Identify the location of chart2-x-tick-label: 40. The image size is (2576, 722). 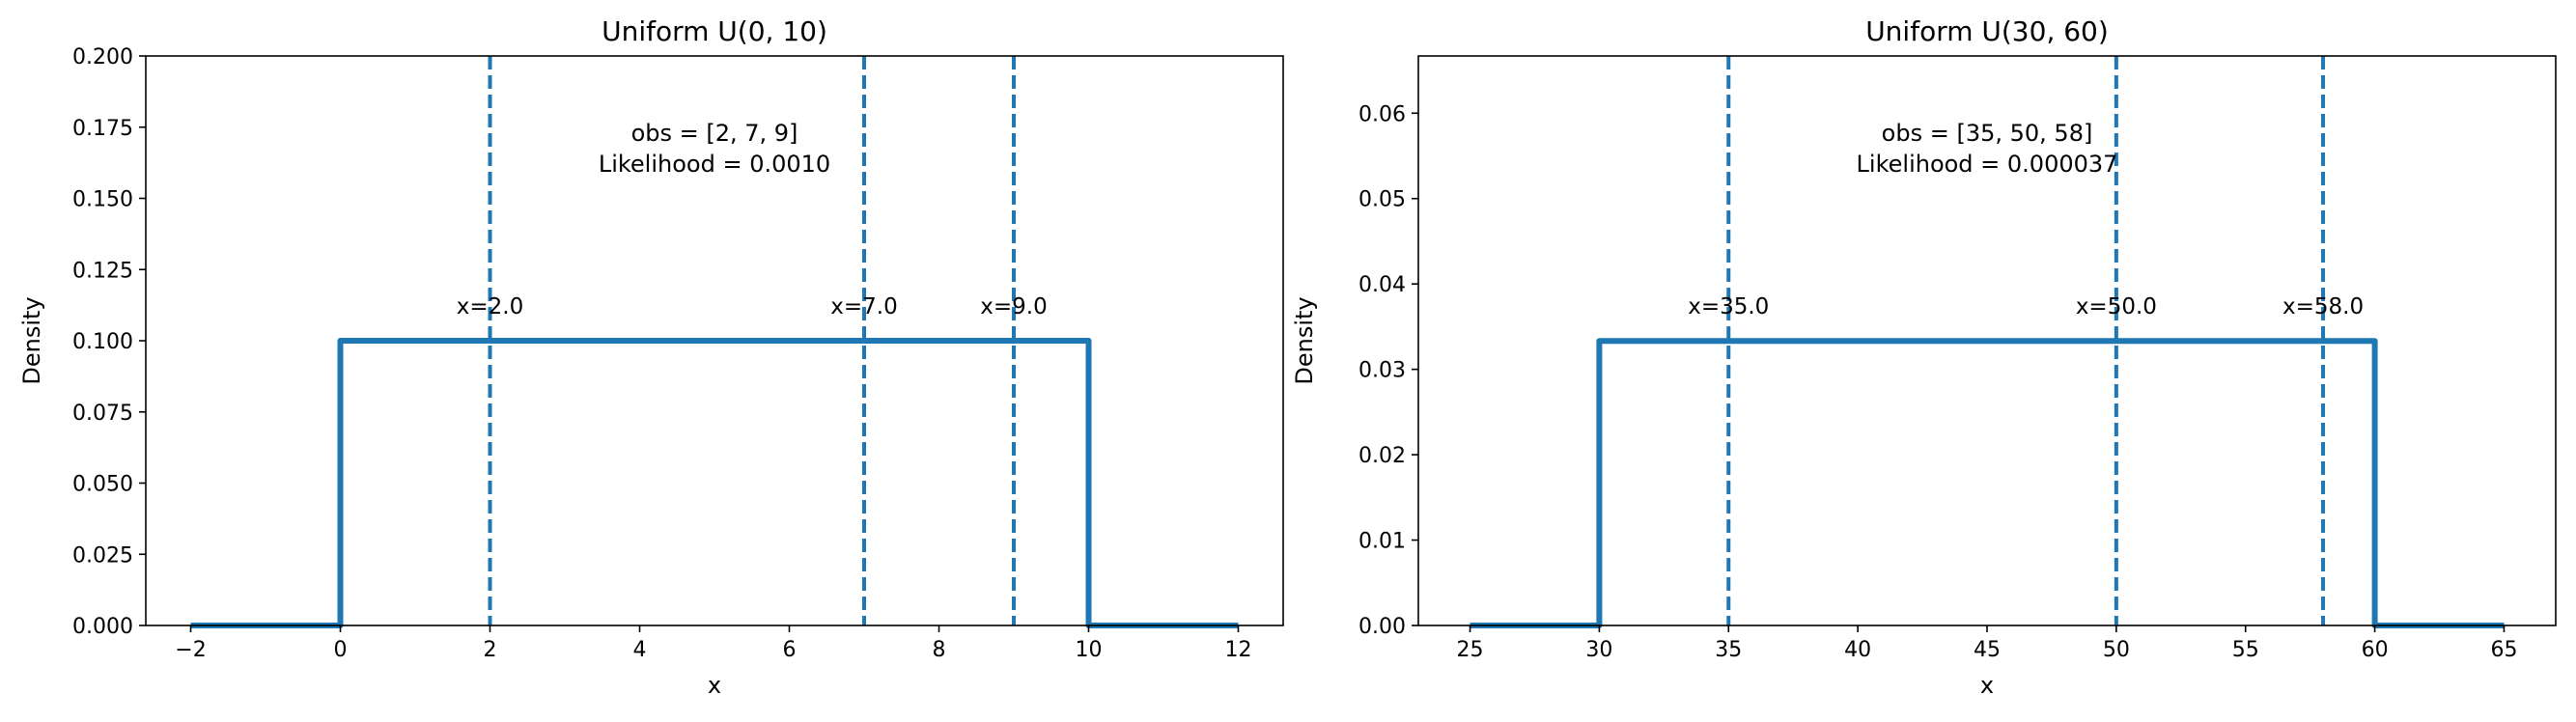
(1858, 650).